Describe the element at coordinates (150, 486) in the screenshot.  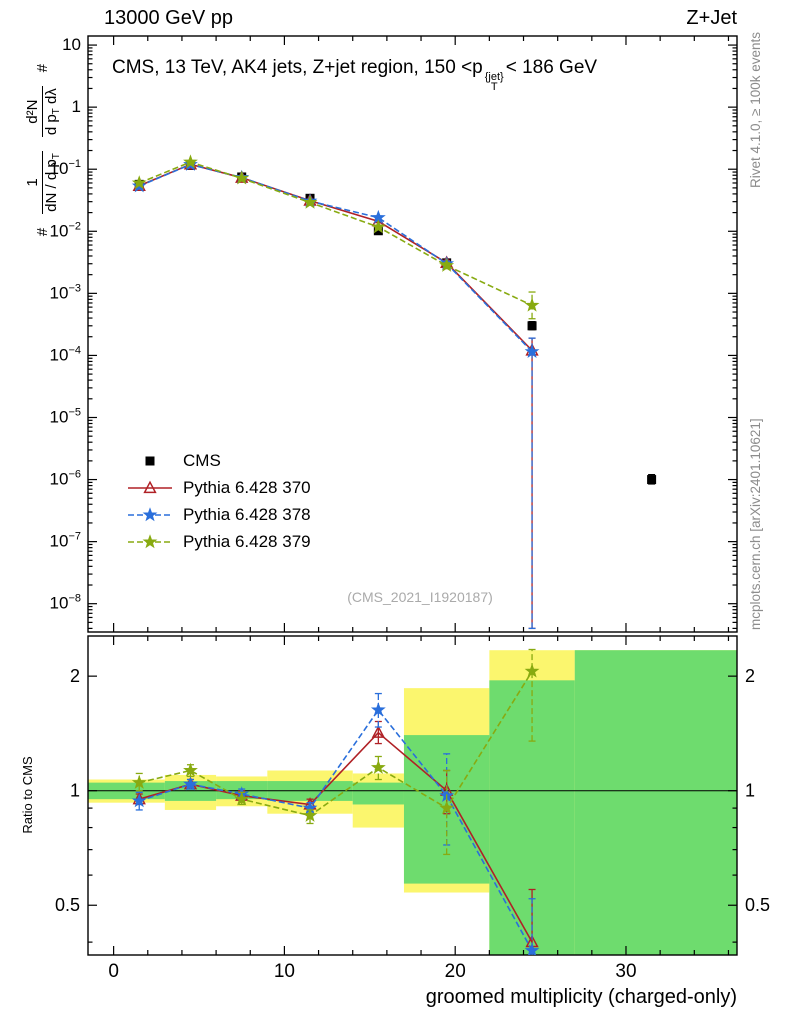
I see `pythia-370-marker-icon` at that location.